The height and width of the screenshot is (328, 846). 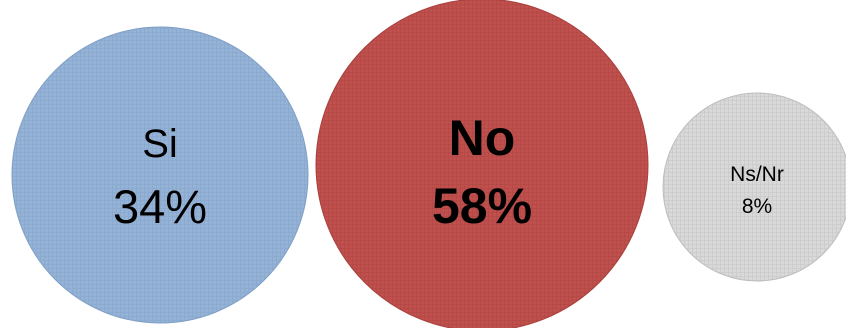 What do you see at coordinates (757, 206) in the screenshot?
I see `bubble-value-ns-nr: 8%` at bounding box center [757, 206].